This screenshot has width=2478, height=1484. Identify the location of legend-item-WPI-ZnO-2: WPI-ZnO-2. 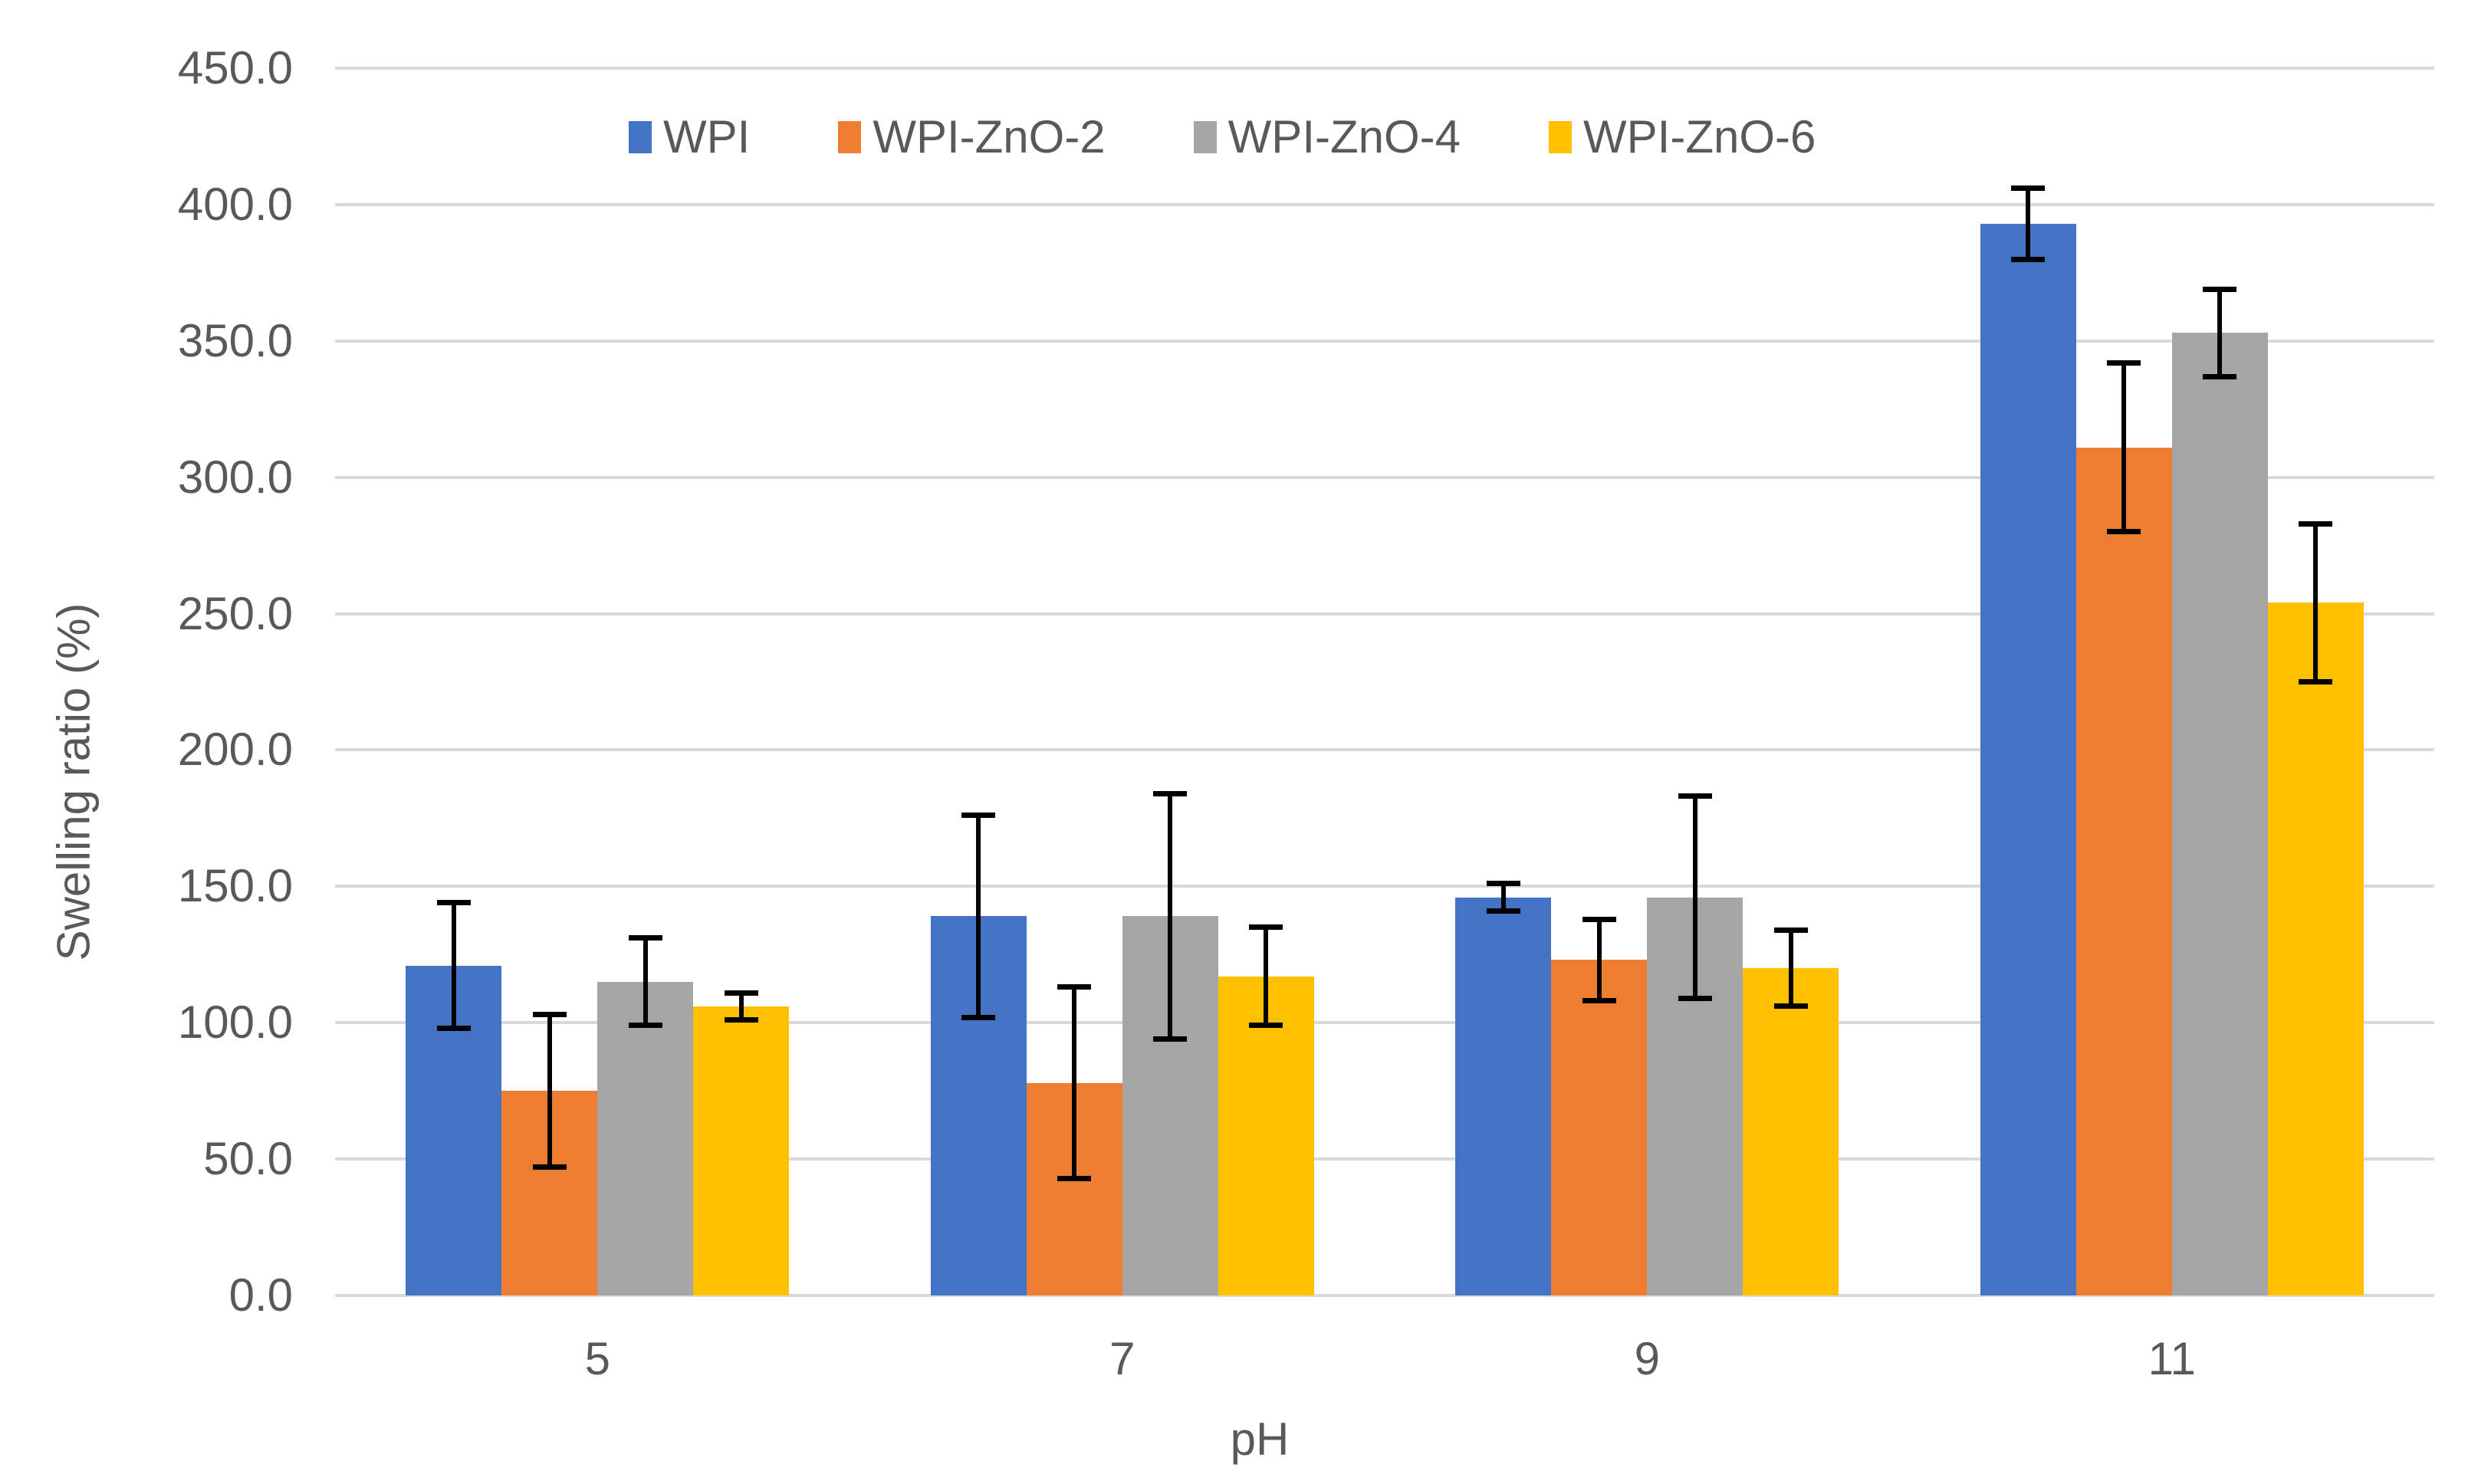
(972, 137).